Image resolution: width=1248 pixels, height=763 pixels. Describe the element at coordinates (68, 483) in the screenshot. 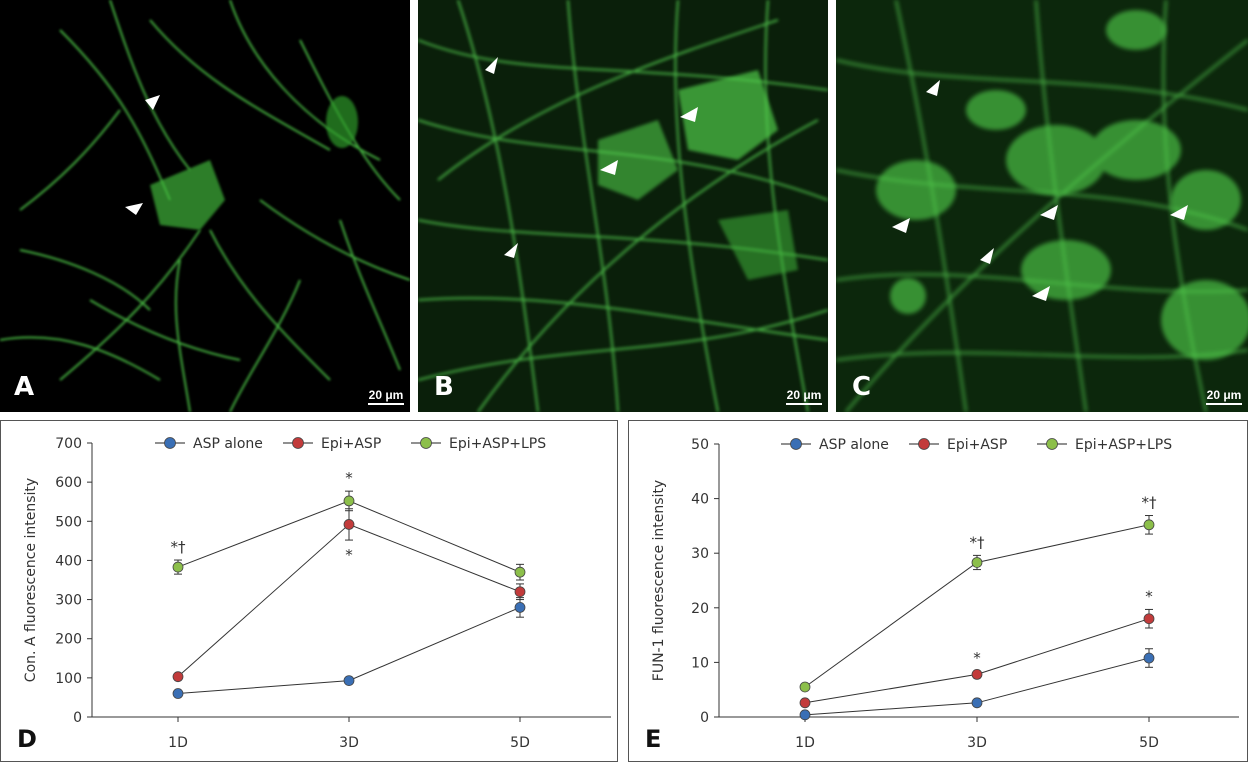

I see `chart-d-y-tick-label: 600` at that location.